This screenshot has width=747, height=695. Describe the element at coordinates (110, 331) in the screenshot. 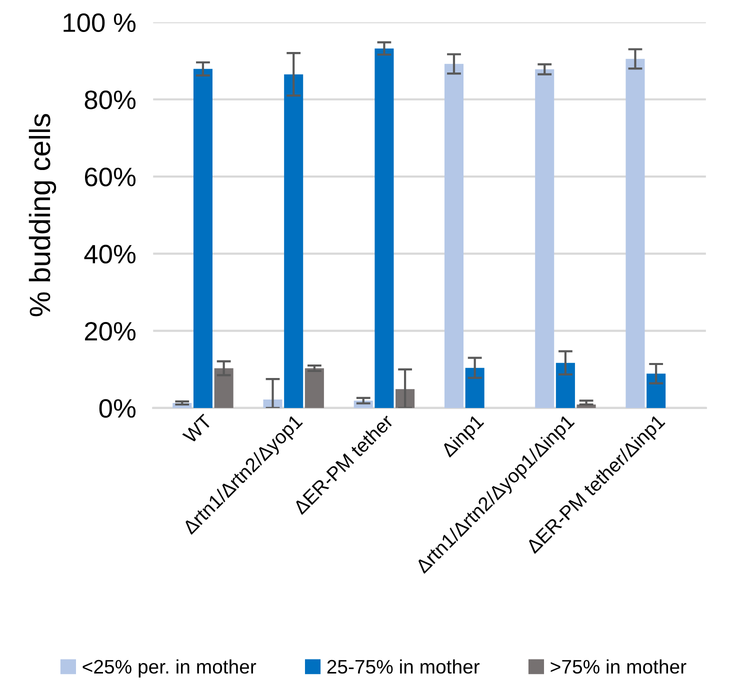

I see `y-tick-label: 20%` at that location.